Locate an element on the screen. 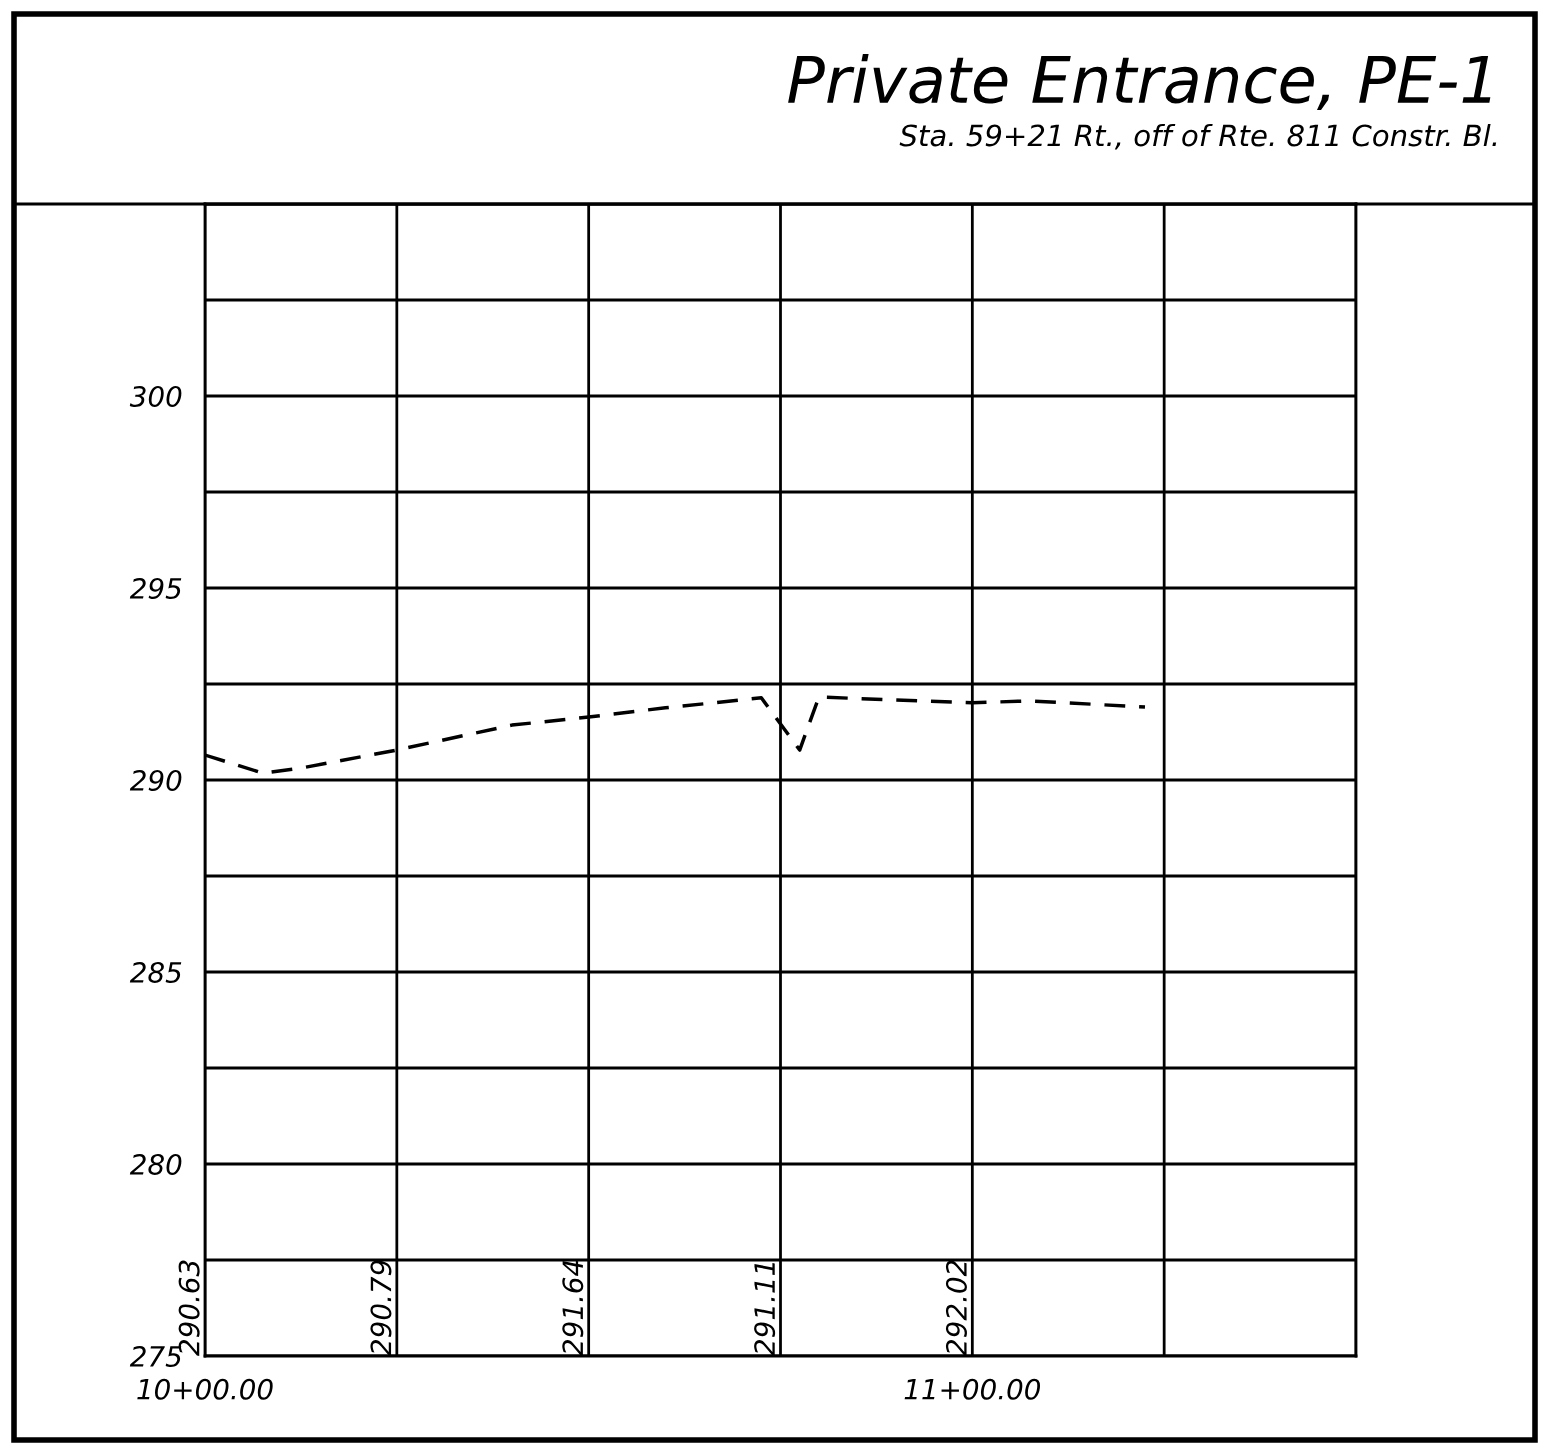 Image resolution: width=1548 pixels, height=1451 pixels. y-tick-label: 290 is located at coordinates (155, 780).